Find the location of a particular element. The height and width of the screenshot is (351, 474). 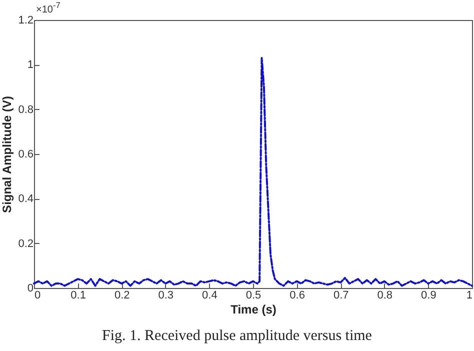

text: ×10$^{-7}$ is located at coordinates (48, 8).